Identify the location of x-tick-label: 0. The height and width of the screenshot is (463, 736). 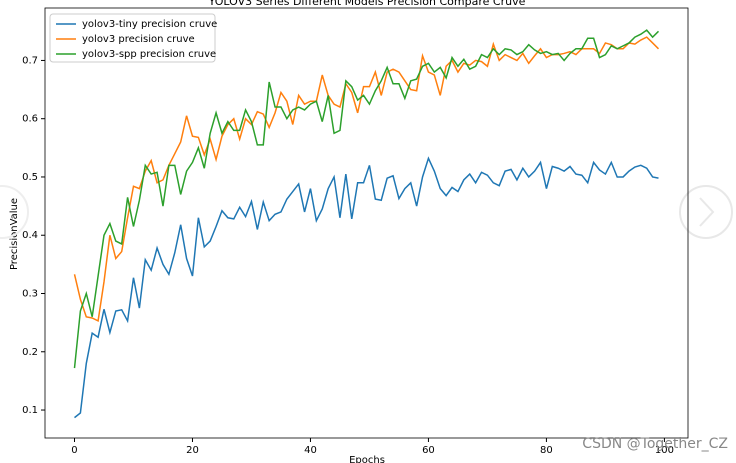
(74, 450).